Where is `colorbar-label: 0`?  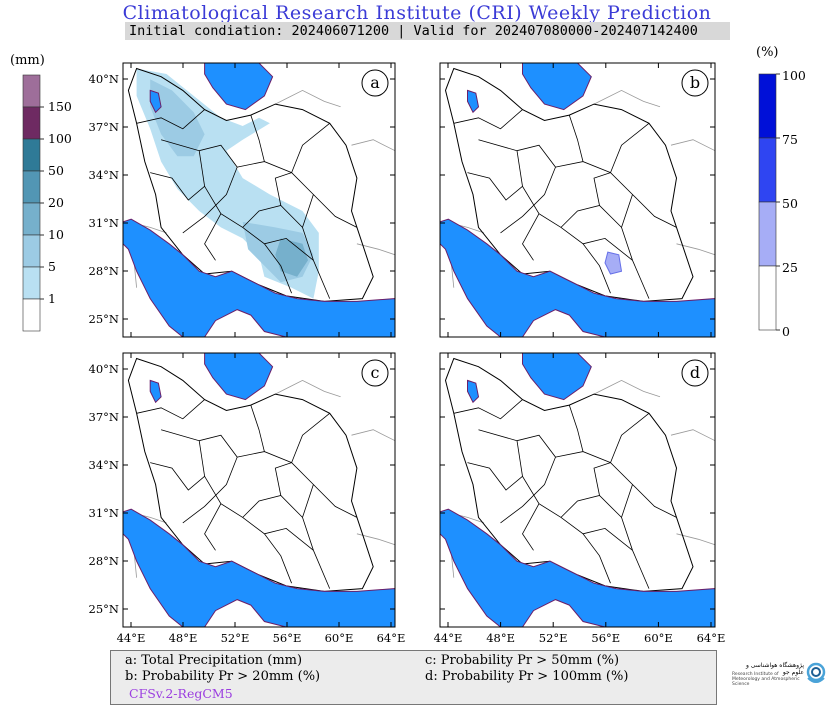 colorbar-label: 0 is located at coordinates (786, 331).